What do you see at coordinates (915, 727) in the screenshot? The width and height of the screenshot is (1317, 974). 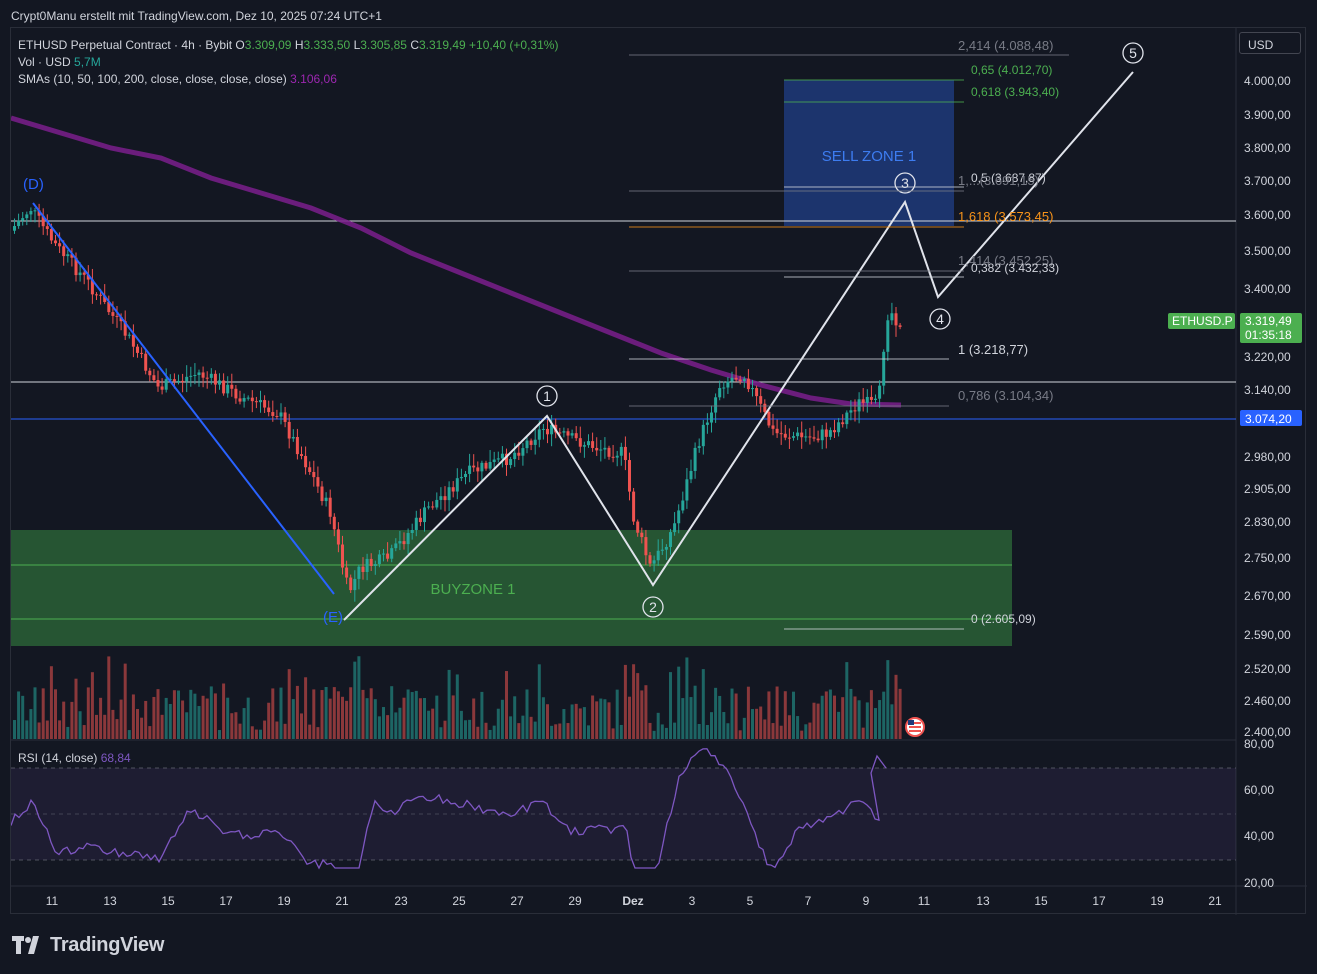 I see `us-flag-icon` at bounding box center [915, 727].